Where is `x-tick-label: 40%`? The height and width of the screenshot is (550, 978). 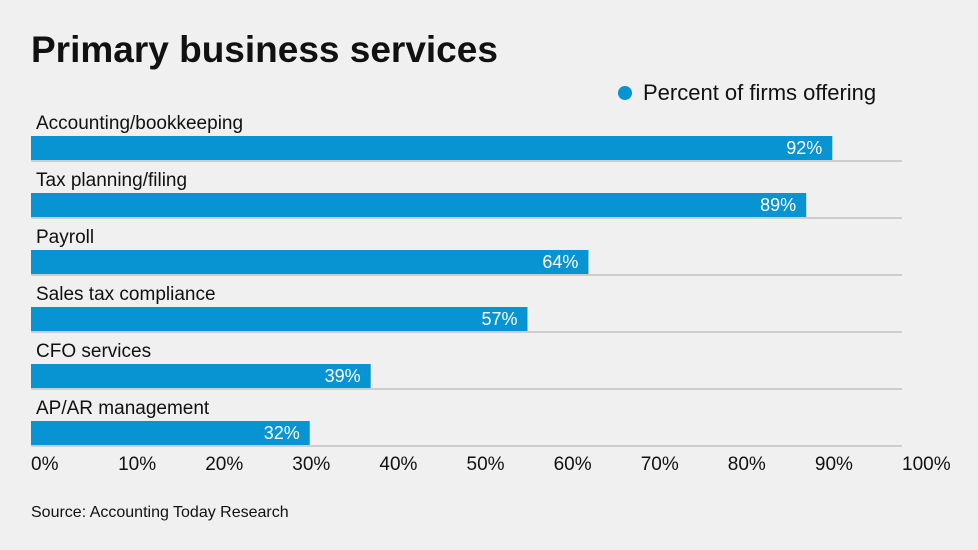
x-tick-label: 40% is located at coordinates (398, 464).